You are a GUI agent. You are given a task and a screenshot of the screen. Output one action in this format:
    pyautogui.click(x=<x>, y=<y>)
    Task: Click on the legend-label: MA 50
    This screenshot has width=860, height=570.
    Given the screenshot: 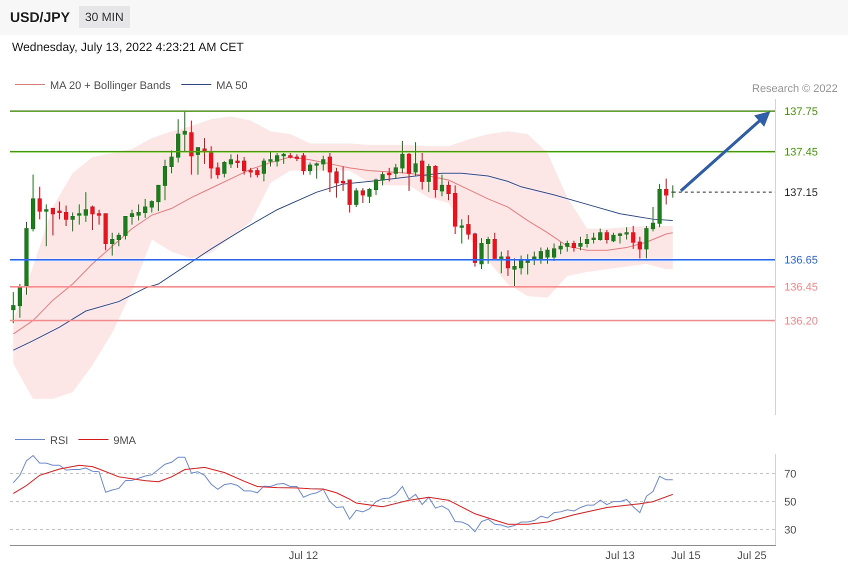 What is the action you would take?
    pyautogui.click(x=232, y=86)
    